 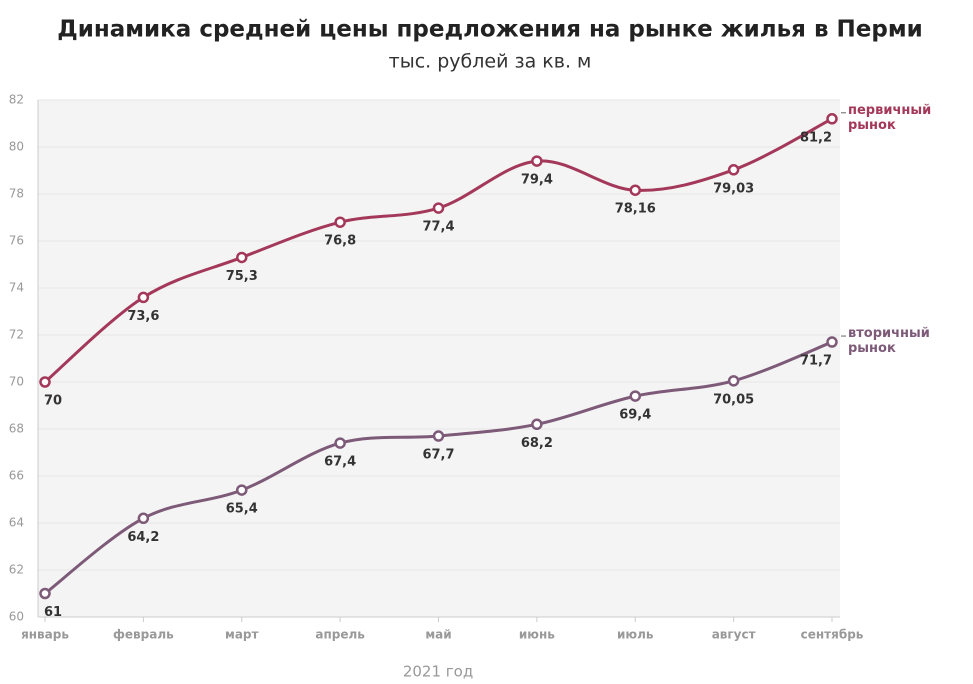 What do you see at coordinates (816, 361) in the screenshot?
I see `data-label: 71,7` at bounding box center [816, 361].